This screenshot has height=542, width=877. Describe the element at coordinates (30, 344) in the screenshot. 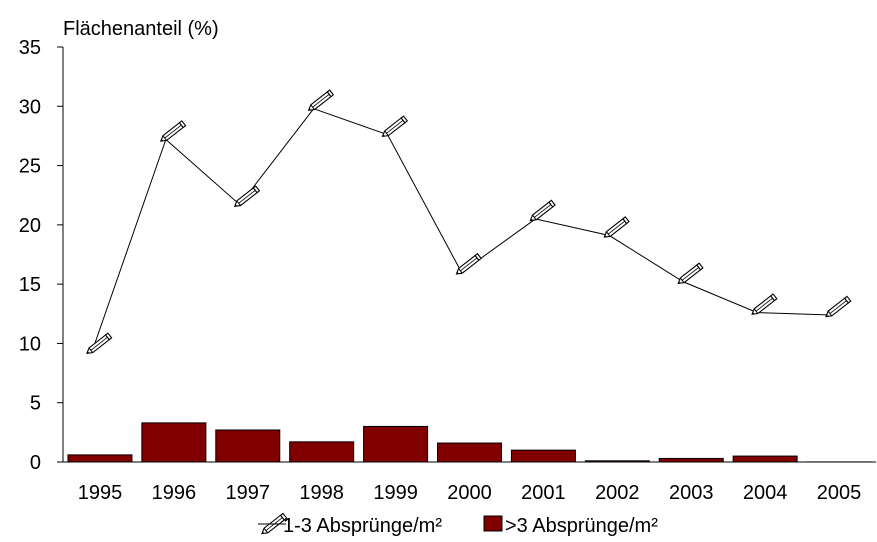

I see `y-tick-label: 10` at that location.